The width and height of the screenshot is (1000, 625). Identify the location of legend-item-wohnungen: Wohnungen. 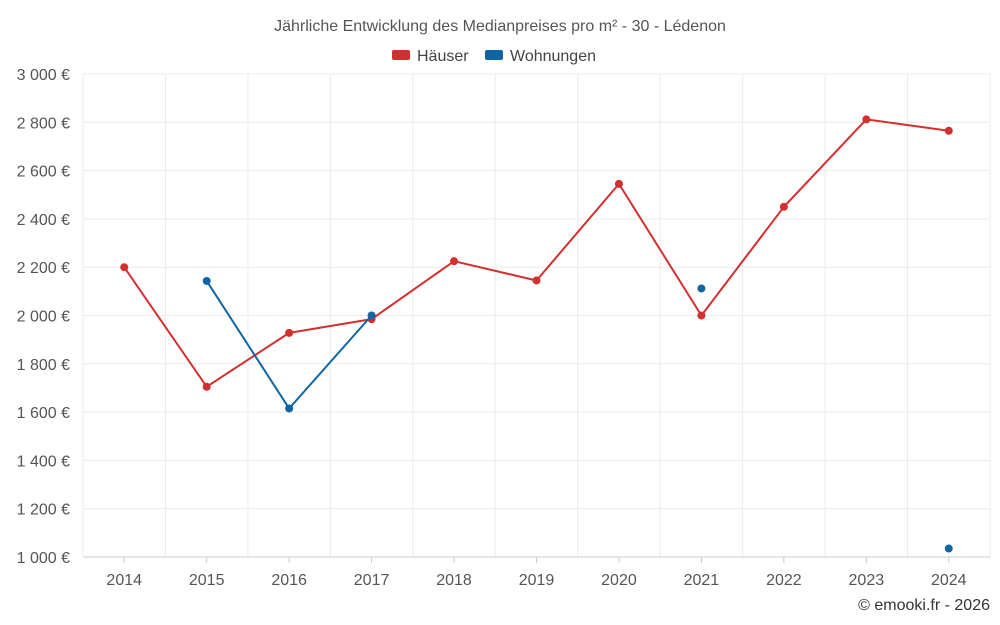
(540, 56).